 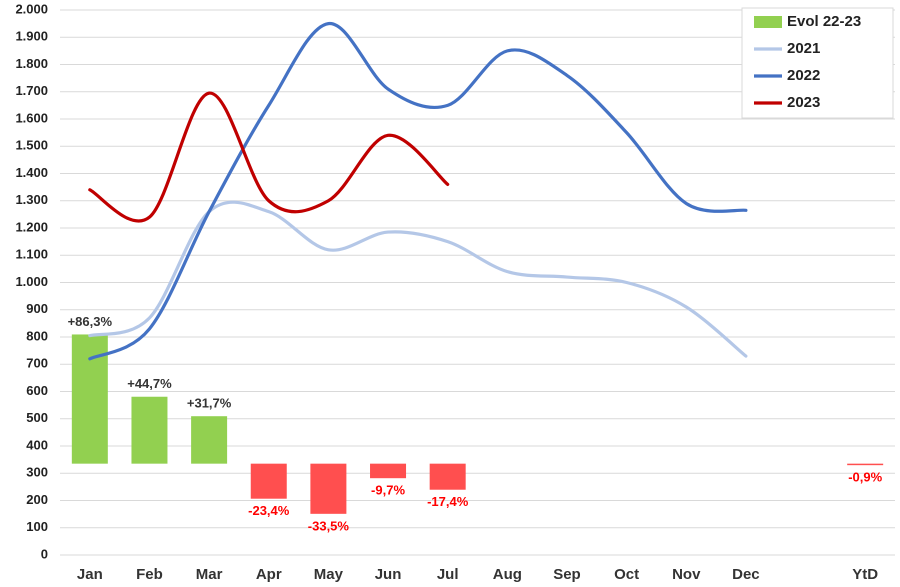 I want to click on y-tick-label: 900, so click(x=37, y=308).